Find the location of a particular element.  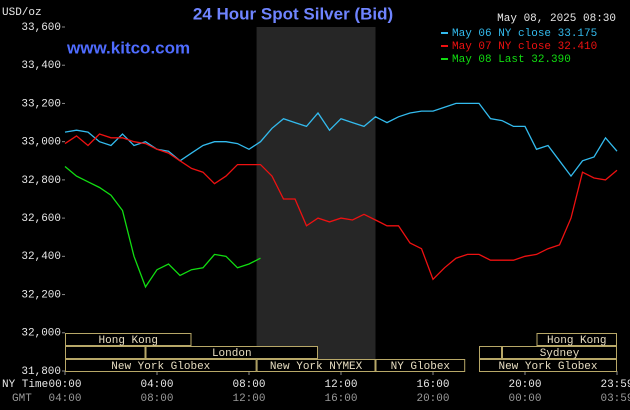

timestamp: May 08, 2025 08:30 is located at coordinates (556, 19).